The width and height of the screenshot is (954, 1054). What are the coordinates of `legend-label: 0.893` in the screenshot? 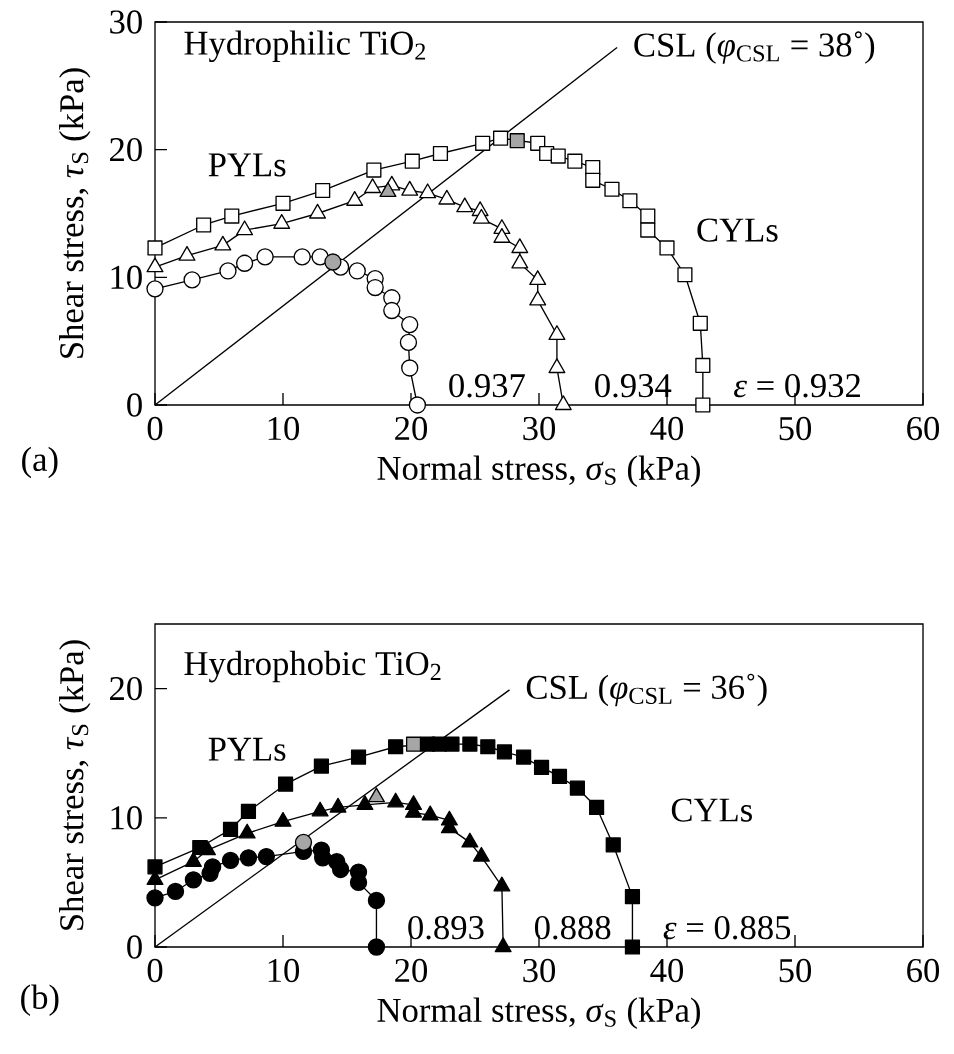 It's located at (446, 927).